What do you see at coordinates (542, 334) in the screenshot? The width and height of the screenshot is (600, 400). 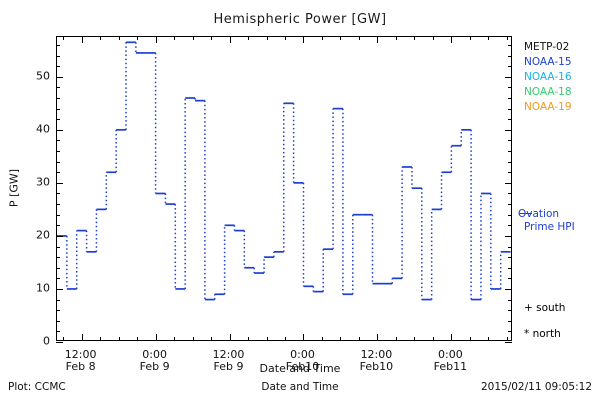 I see `symbol-legend-north: * north` at bounding box center [542, 334].